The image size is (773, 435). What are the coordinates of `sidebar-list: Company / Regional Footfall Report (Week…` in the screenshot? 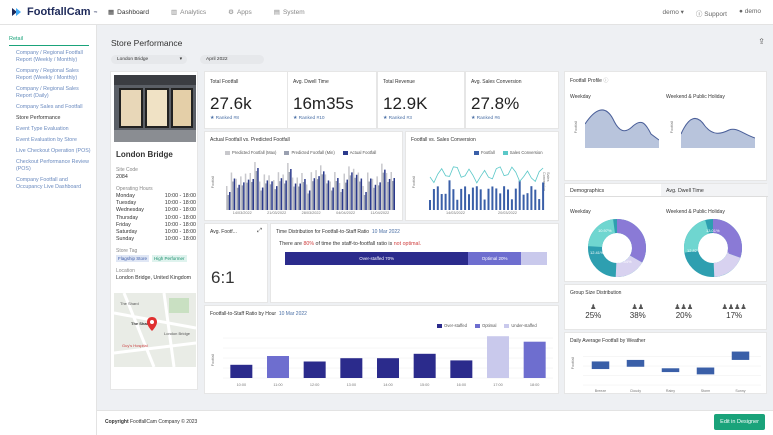 It's located at (56, 120).